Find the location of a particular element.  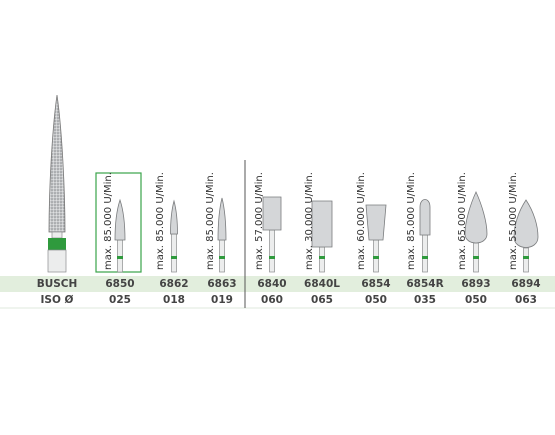

busch-row-bg is located at coordinates (277, 284).